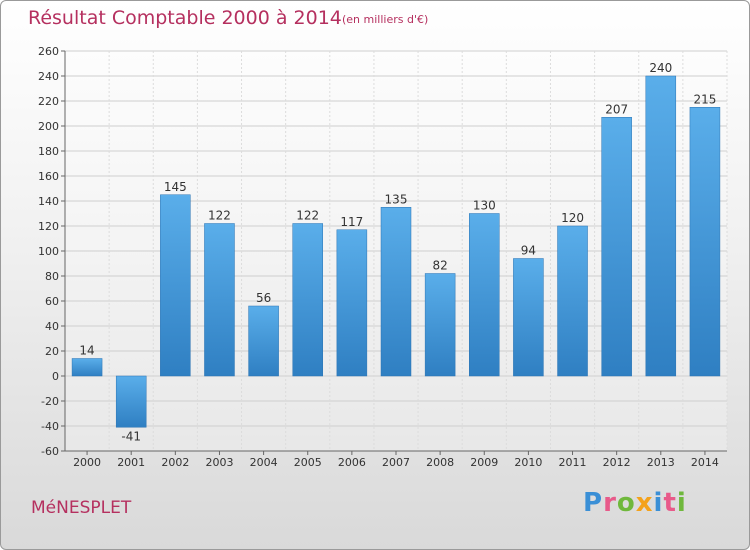 The image size is (750, 550). I want to click on chart-title: Résultat Comptable 2000 à 2014, so click(185, 18).